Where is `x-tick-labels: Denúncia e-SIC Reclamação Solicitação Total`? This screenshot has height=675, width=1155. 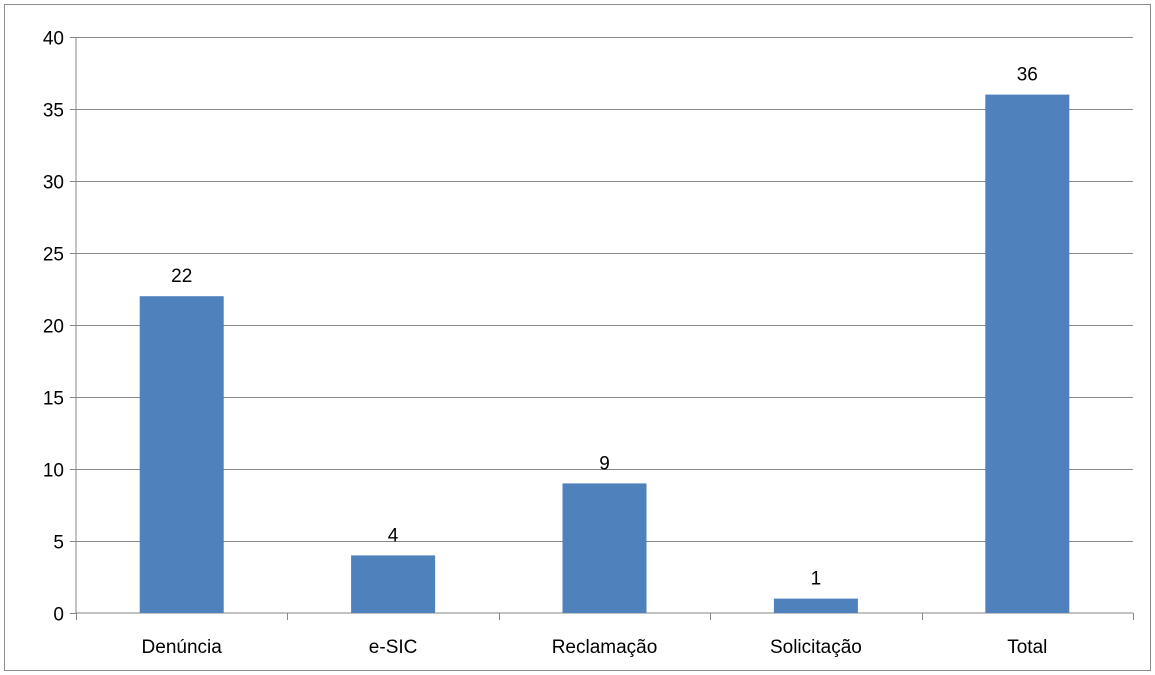
x-tick-labels: Denúncia e-SIC Reclamação Solicitação Total is located at coordinates (595, 647).